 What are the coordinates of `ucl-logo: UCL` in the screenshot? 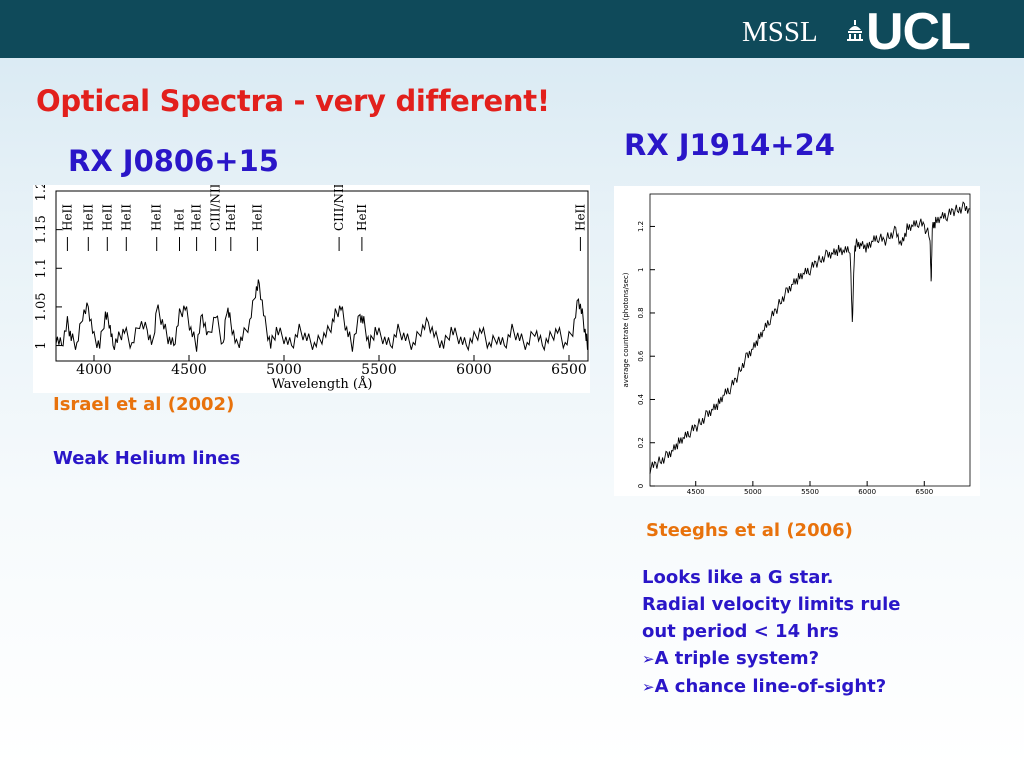 It's located at (918, 32).